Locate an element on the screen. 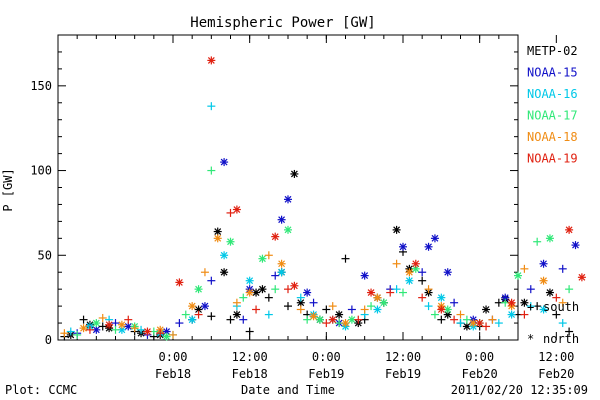 The height and width of the screenshot is (400, 600). marker-key: + south * north is located at coordinates (553, 323).